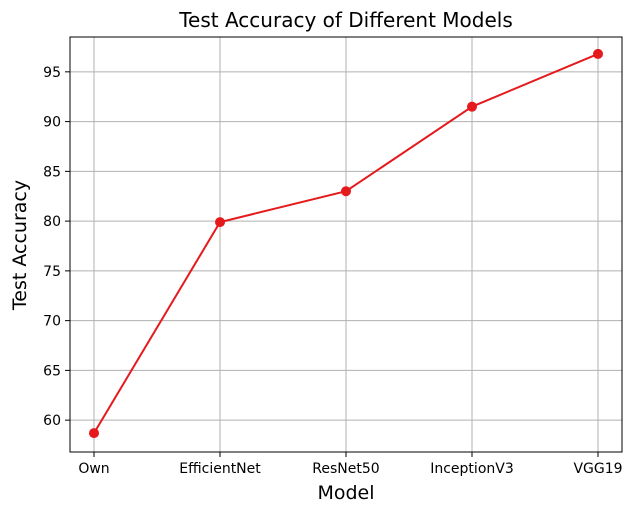 The image size is (635, 515). What do you see at coordinates (345, 469) in the screenshot?
I see `x-tick-label: ResNet50` at bounding box center [345, 469].